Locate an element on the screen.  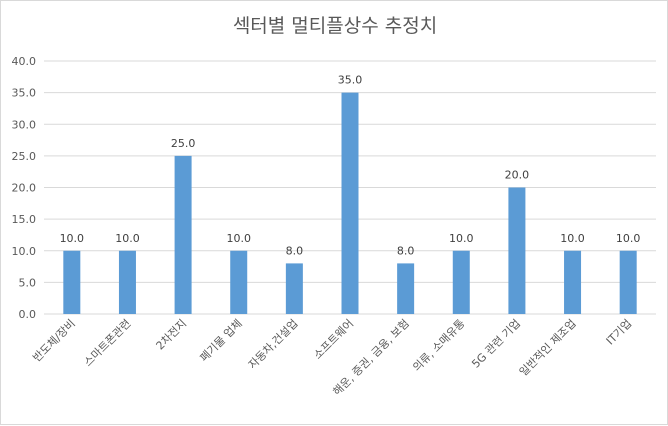
y-tick-label: 30.0 is located at coordinates (24, 124).